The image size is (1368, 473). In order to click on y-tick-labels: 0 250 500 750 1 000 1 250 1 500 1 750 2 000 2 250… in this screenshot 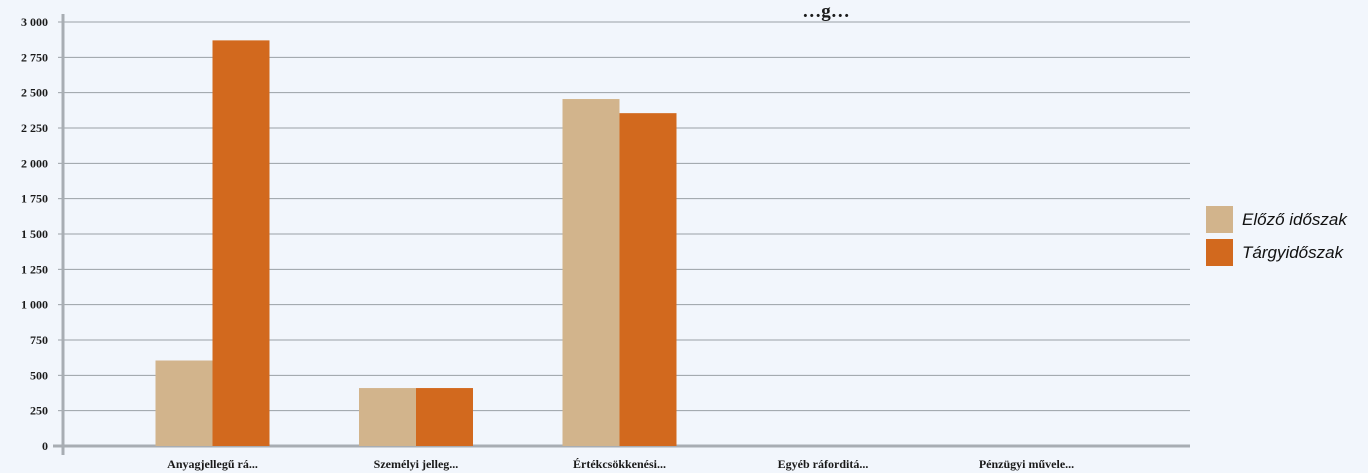, I will do `click(34, 234)`.